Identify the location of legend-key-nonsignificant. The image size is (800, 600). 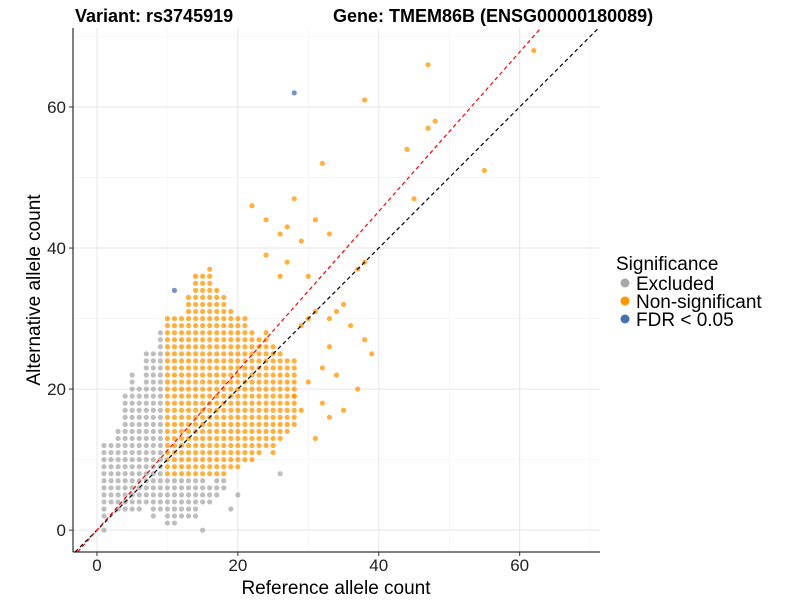
(625, 301).